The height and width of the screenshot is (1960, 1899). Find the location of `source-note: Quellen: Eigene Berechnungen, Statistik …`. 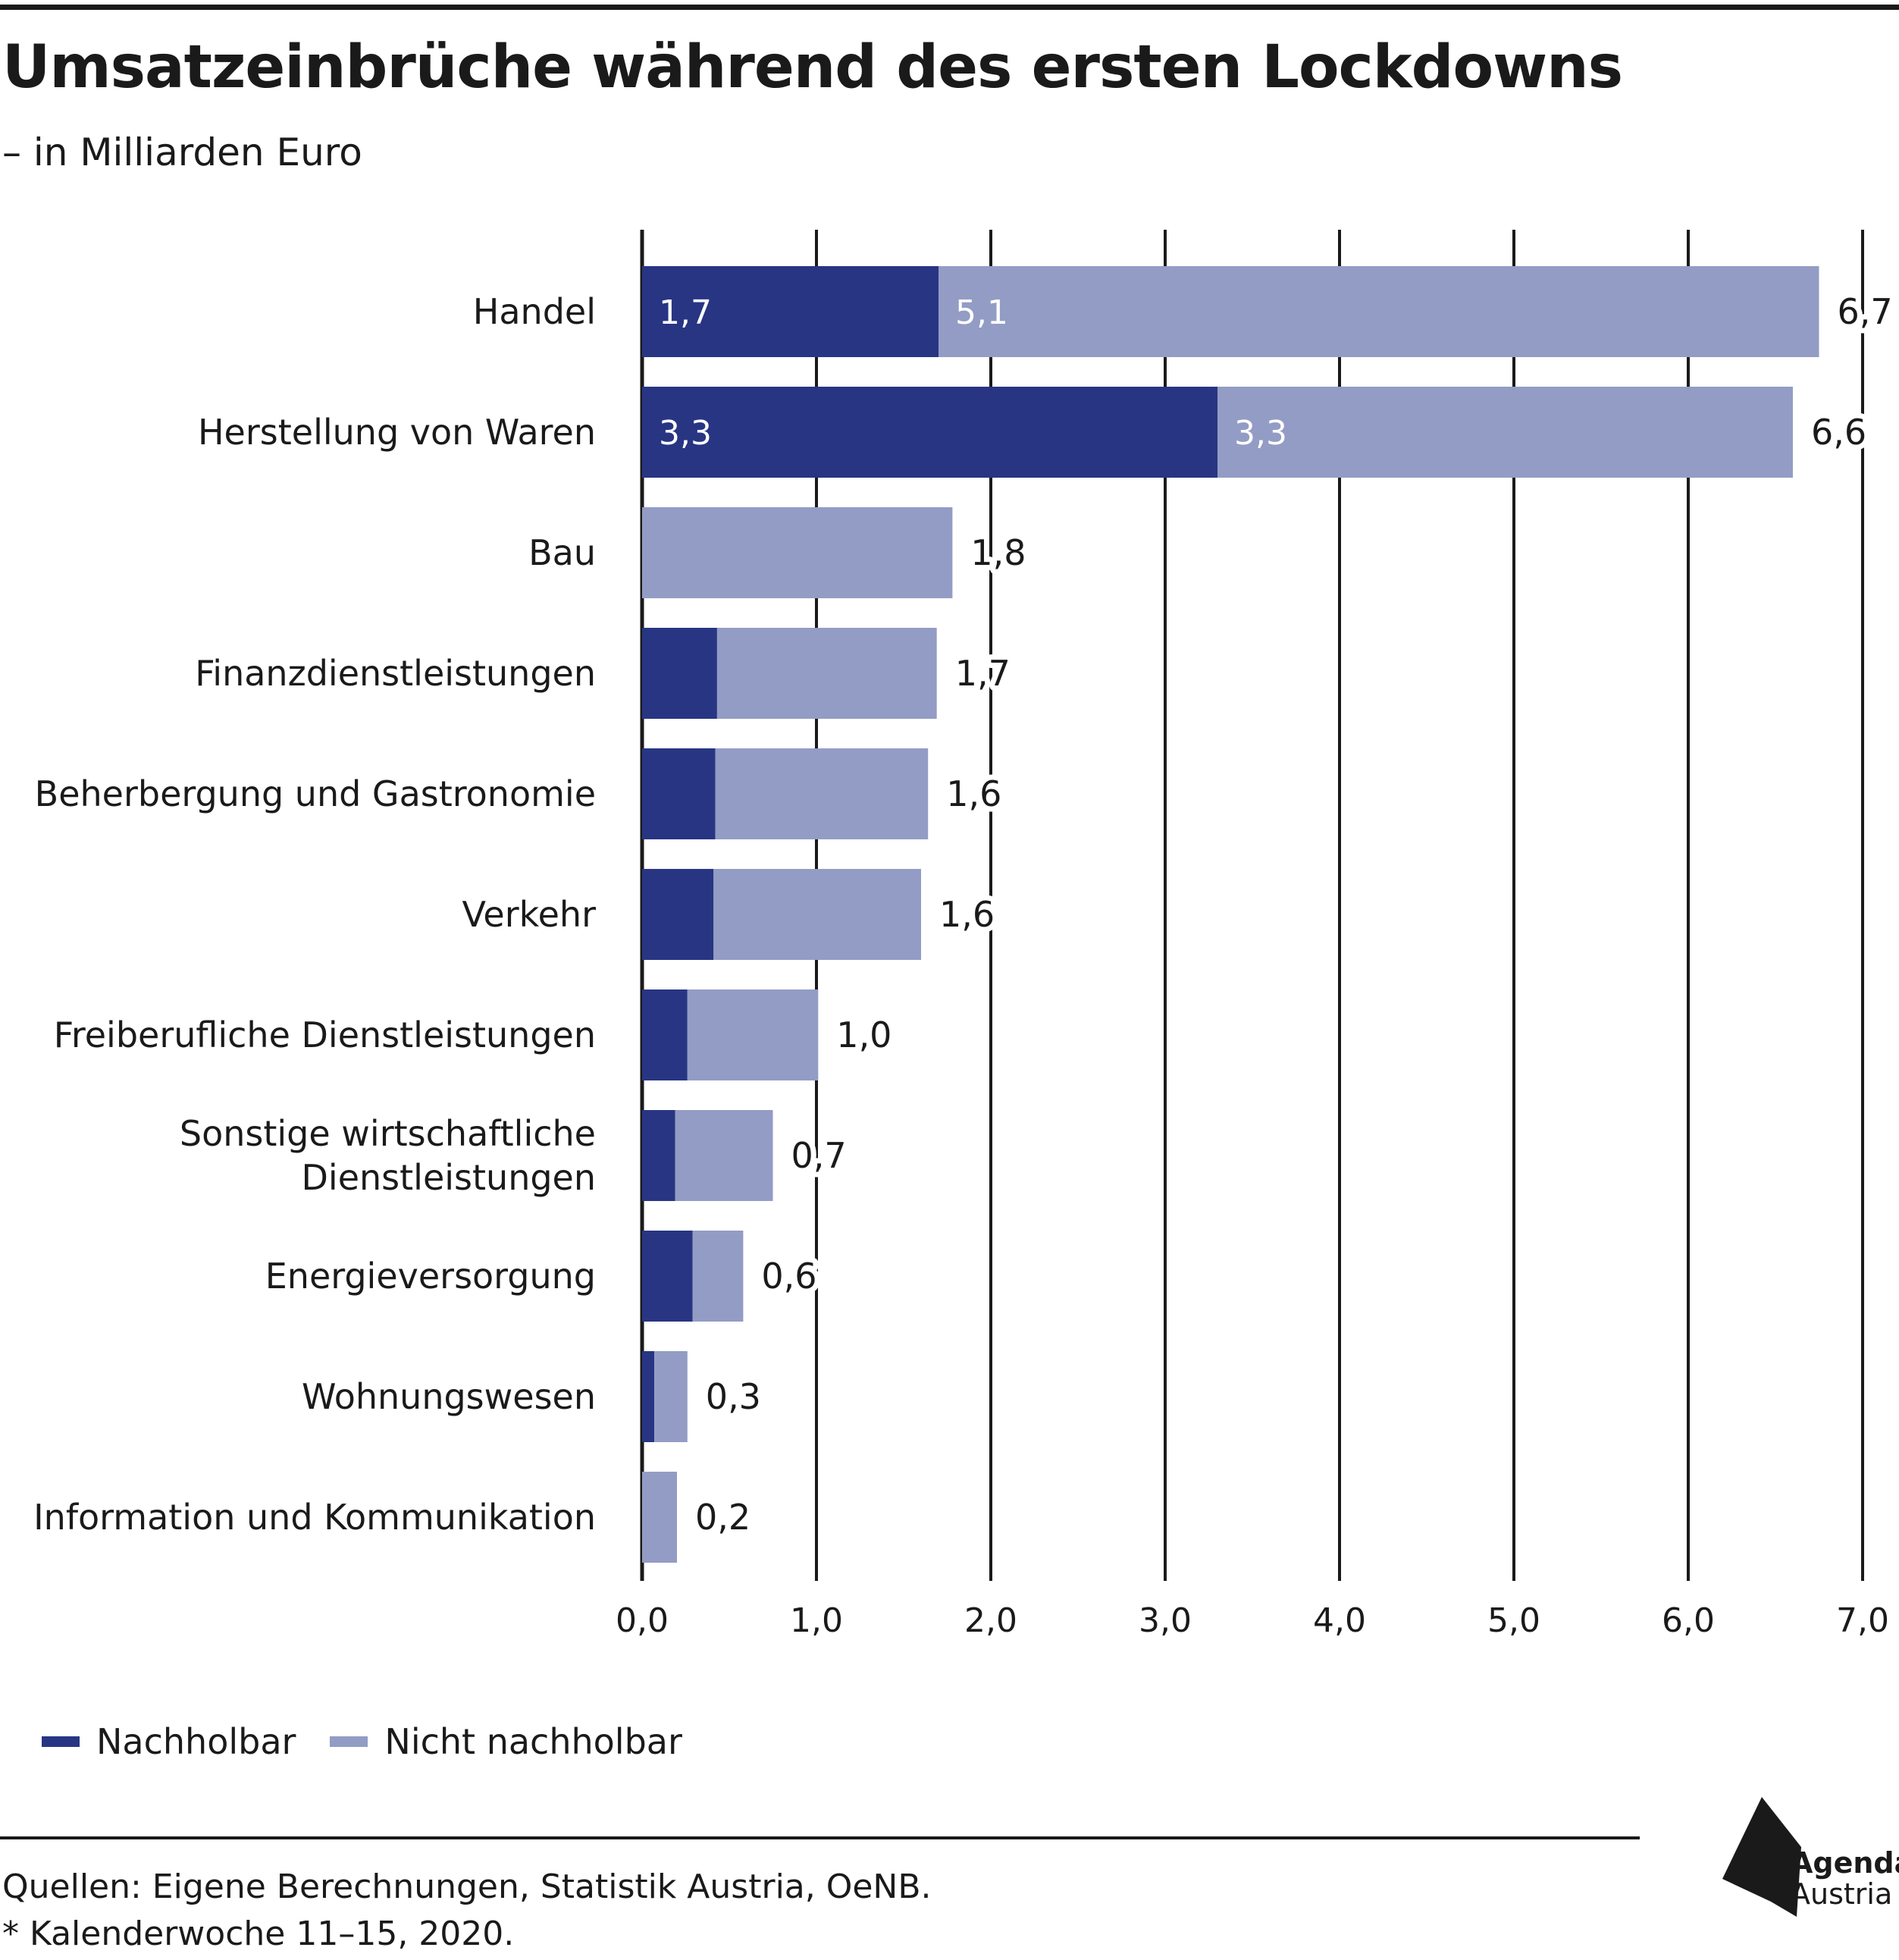

source-note: Quellen: Eigene Berechnungen, Statistik … is located at coordinates (467, 1886).